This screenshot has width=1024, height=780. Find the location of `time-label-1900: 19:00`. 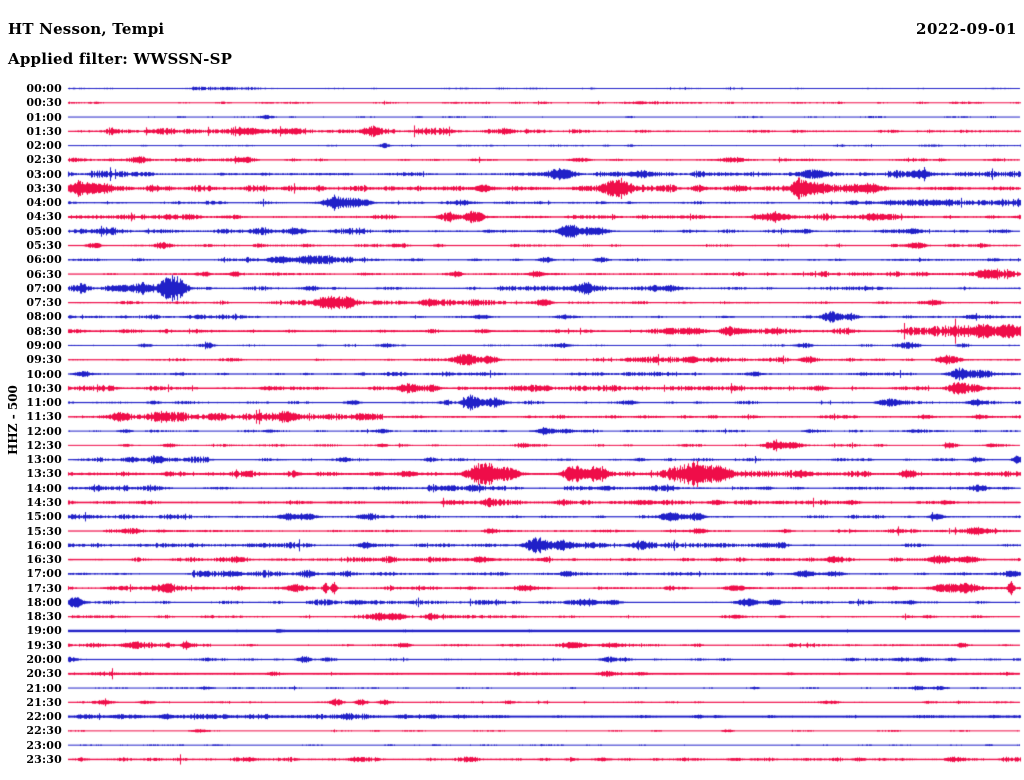

time-label-1900: 19:00 is located at coordinates (44, 631).